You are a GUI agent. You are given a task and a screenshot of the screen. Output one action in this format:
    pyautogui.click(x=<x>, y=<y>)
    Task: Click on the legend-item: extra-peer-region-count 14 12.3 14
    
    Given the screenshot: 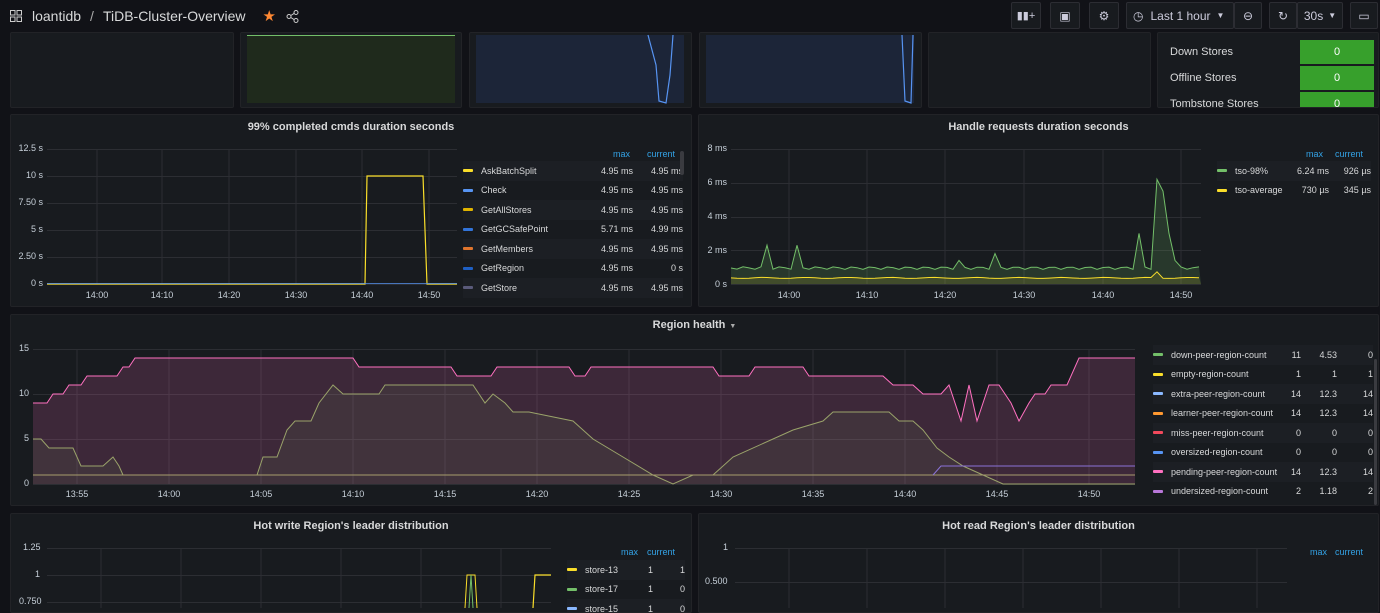 What is the action you would take?
    pyautogui.click(x=1263, y=394)
    